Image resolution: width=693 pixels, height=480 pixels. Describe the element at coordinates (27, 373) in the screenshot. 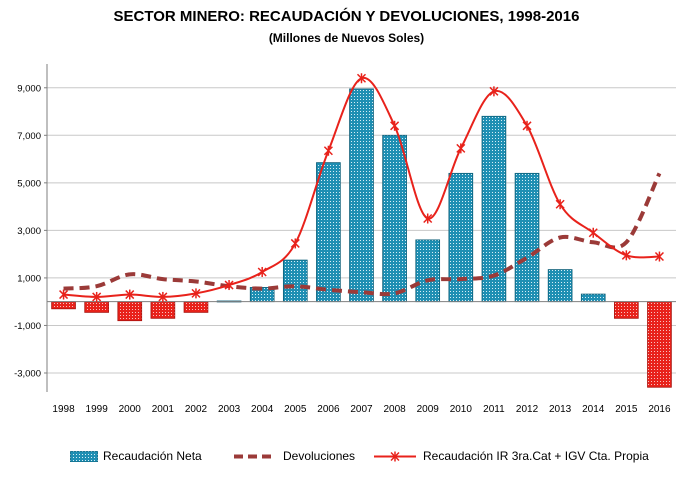

I see `y-tick-label: -3,000` at that location.